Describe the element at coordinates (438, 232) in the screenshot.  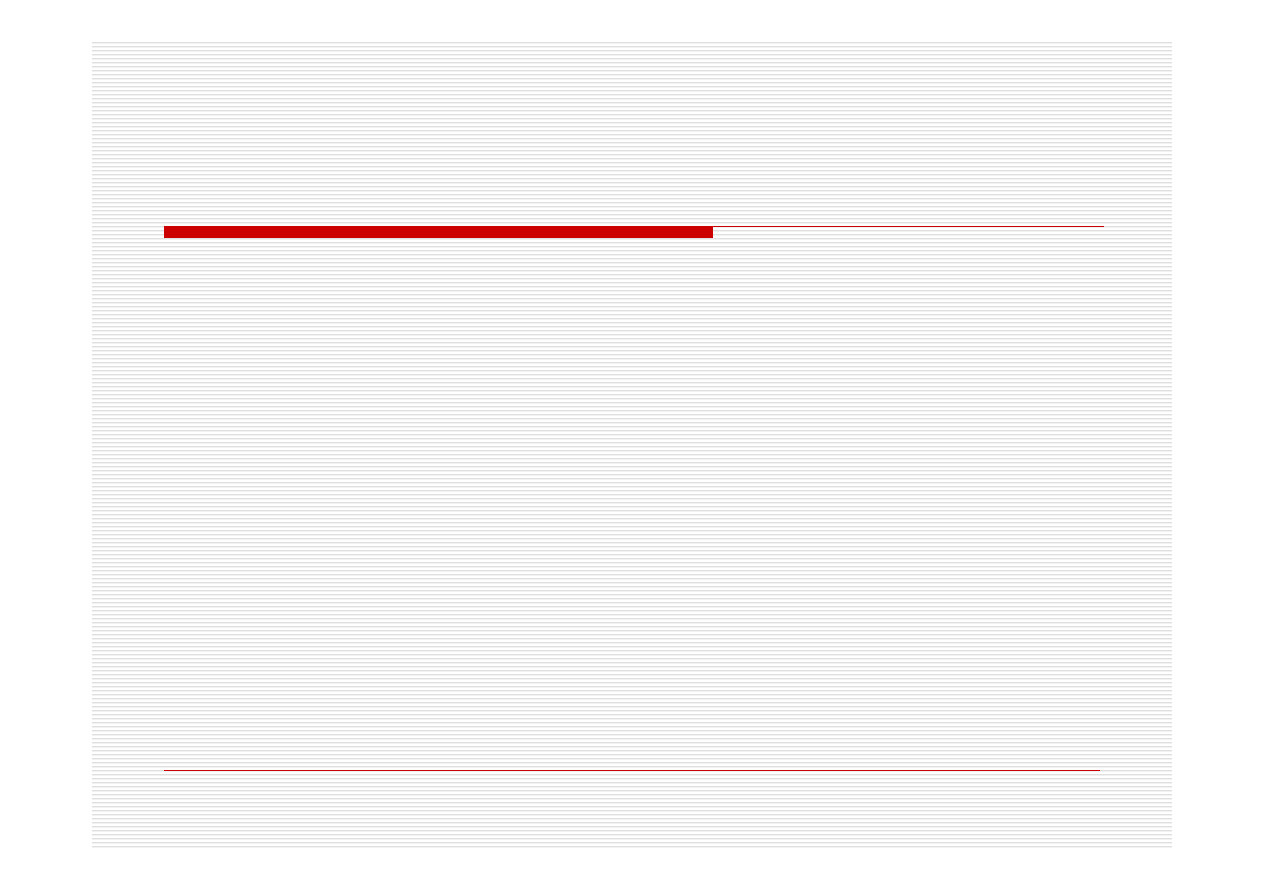
I see `title-accent-bar` at that location.